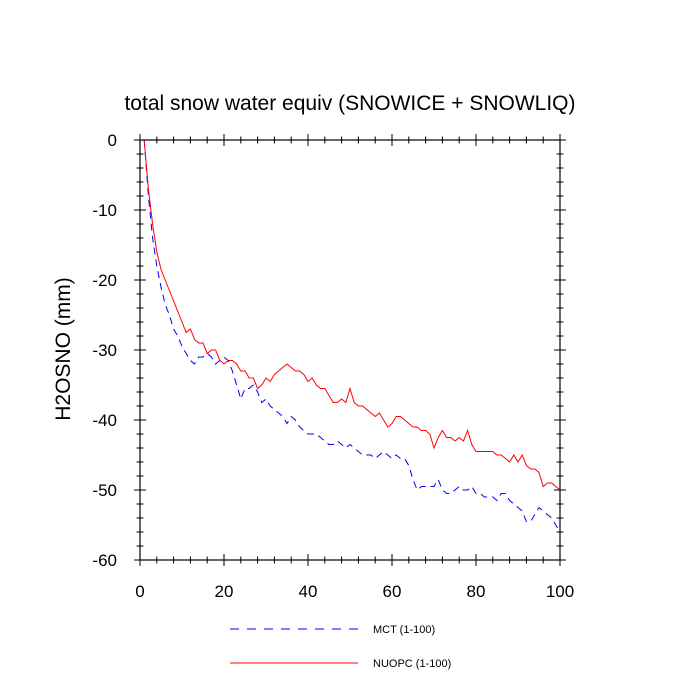 The width and height of the screenshot is (700, 700). Describe the element at coordinates (63, 349) in the screenshot. I see `y-axis-label: H2OSNO (mm)` at that location.